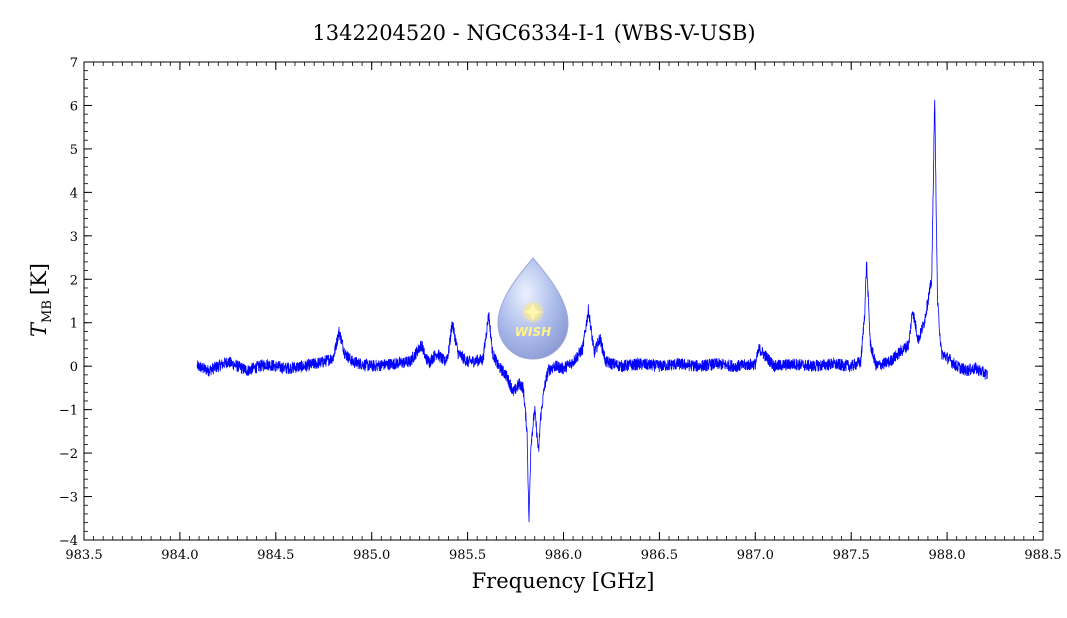  What do you see at coordinates (533, 312) in the screenshot?
I see `star-icon` at bounding box center [533, 312].